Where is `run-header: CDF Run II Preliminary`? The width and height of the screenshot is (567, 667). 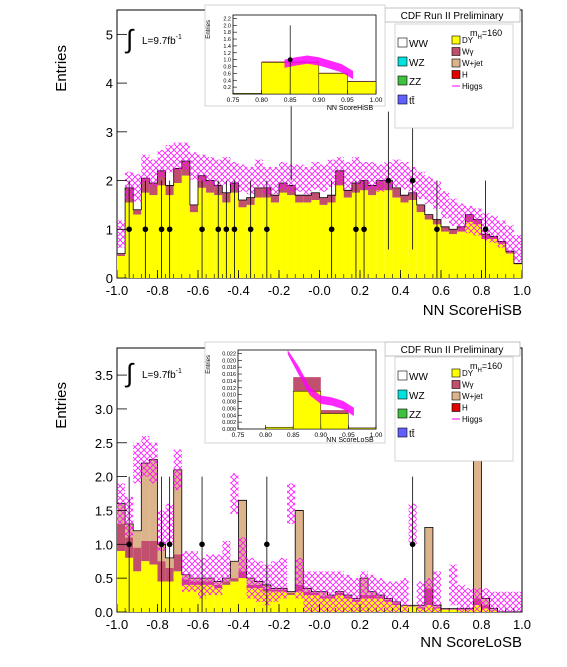 run-header: CDF Run II Preliminary is located at coordinates (452, 350).